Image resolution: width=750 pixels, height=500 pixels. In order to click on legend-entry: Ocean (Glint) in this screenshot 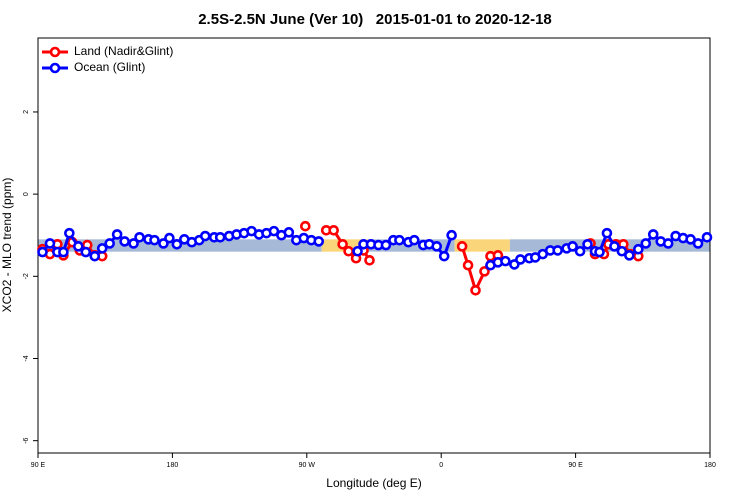, I will do `click(93, 67)`.